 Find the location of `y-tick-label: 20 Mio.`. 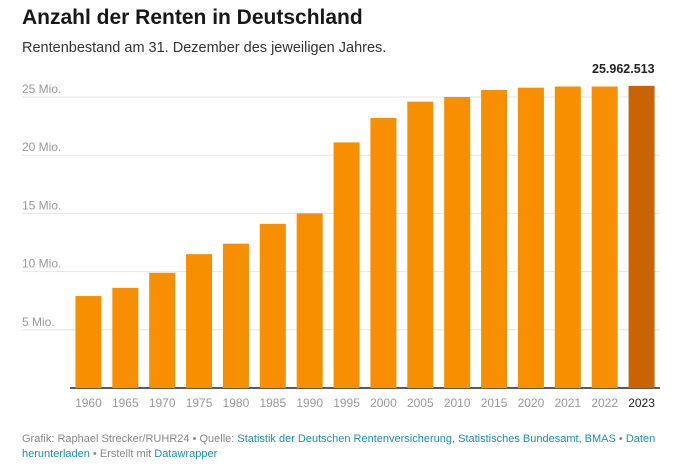

y-tick-label: 20 Mio. is located at coordinates (41, 147).